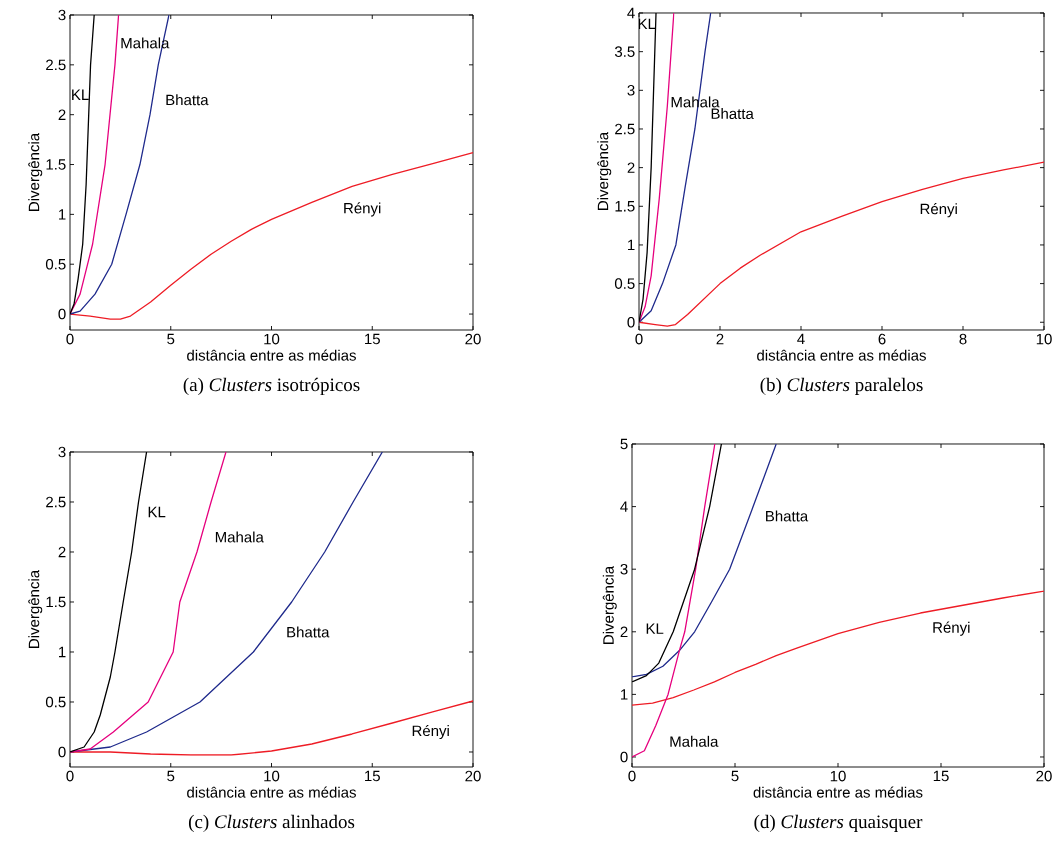 This screenshot has height=864, width=1058. I want to click on y-tick-label: 3.5, so click(624, 51).